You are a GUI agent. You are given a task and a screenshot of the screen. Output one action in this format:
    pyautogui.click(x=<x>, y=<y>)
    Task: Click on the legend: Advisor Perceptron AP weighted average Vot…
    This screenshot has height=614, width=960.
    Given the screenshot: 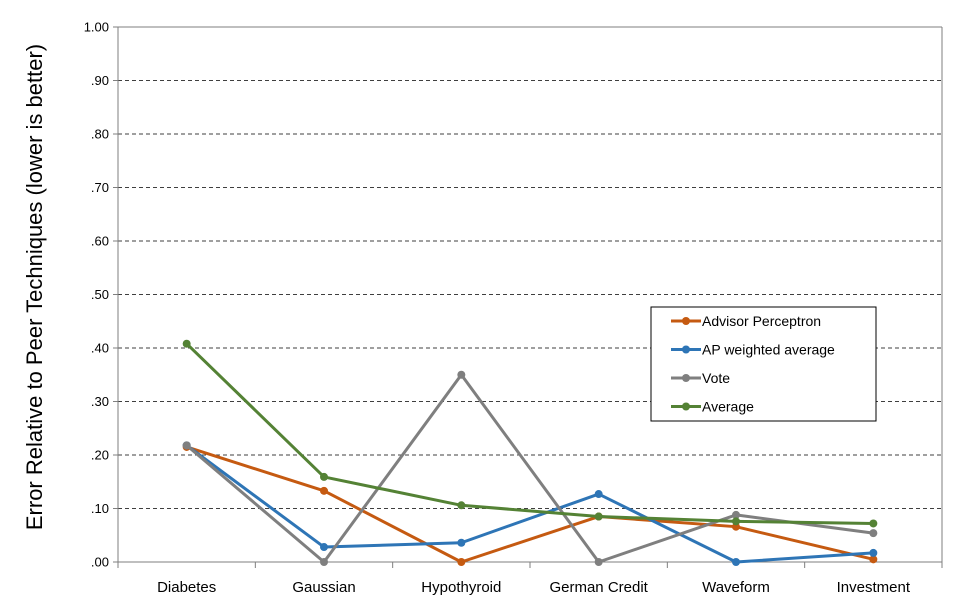 What is the action you would take?
    pyautogui.click(x=763, y=364)
    